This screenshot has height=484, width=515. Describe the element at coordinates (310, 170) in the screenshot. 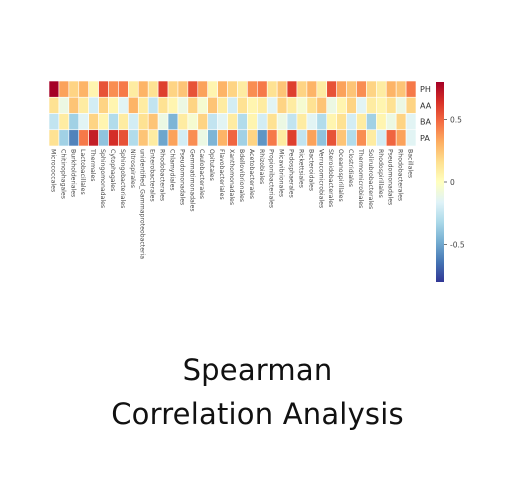

I see `column-label: Bacteroidales` at that location.